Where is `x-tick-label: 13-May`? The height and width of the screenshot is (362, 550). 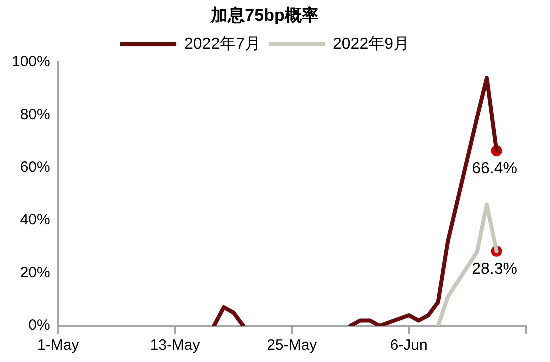
x-tick-label: 13-May is located at coordinates (175, 345).